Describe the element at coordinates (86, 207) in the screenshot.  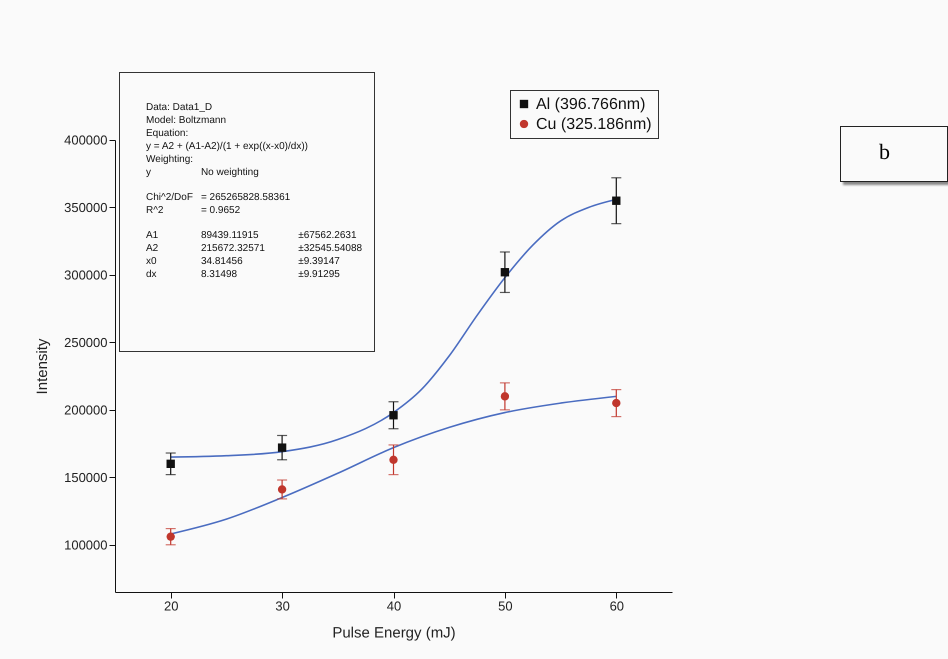
I see `y-tick-label: 350000` at that location.